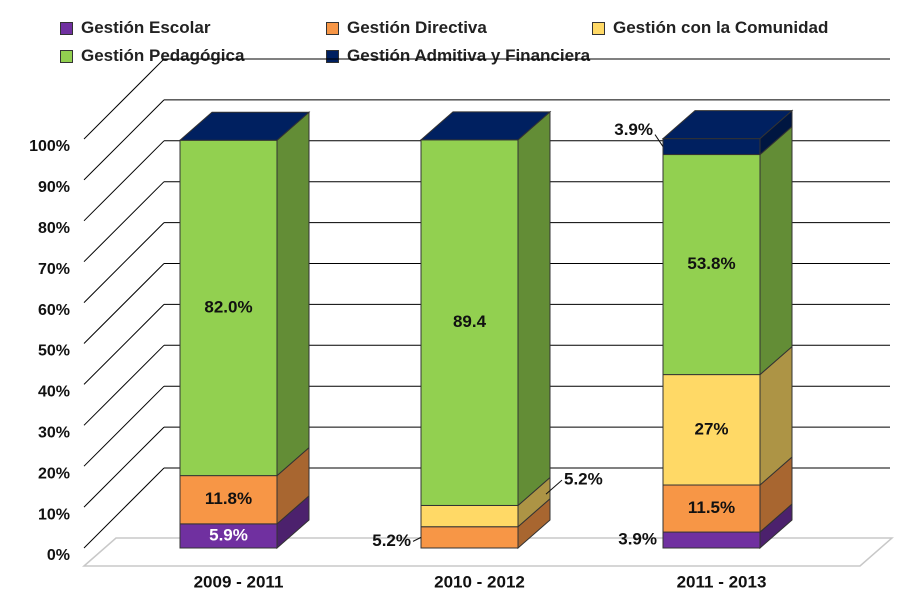  I want to click on data-label: 89.4, so click(470, 321).